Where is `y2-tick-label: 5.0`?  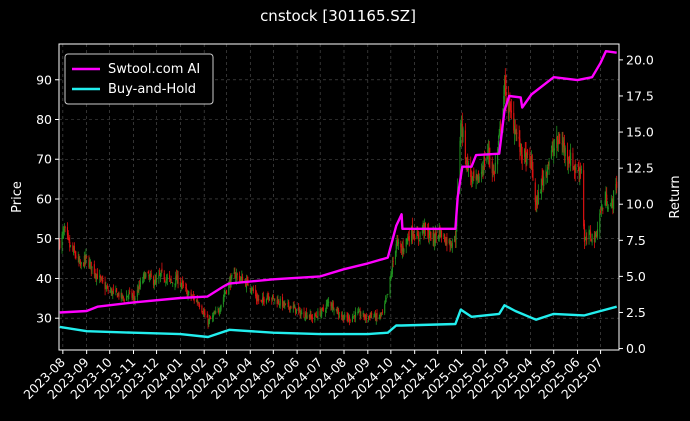 y2-tick-label: 5.0 is located at coordinates (636, 276).